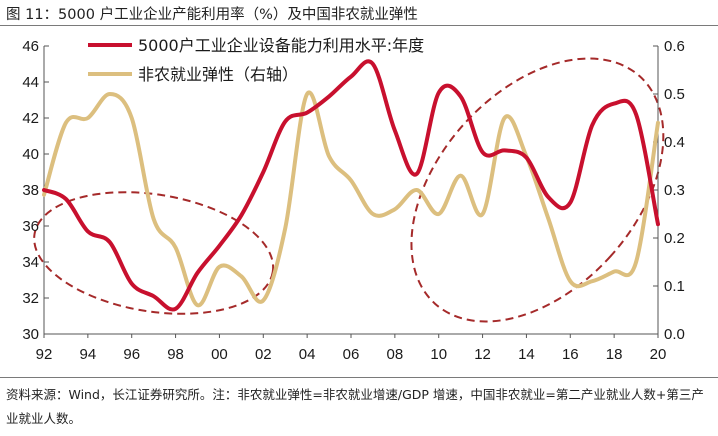 The image size is (718, 436). Describe the element at coordinates (674, 238) in the screenshot. I see `y-right-tick-label: 0.2` at that location.